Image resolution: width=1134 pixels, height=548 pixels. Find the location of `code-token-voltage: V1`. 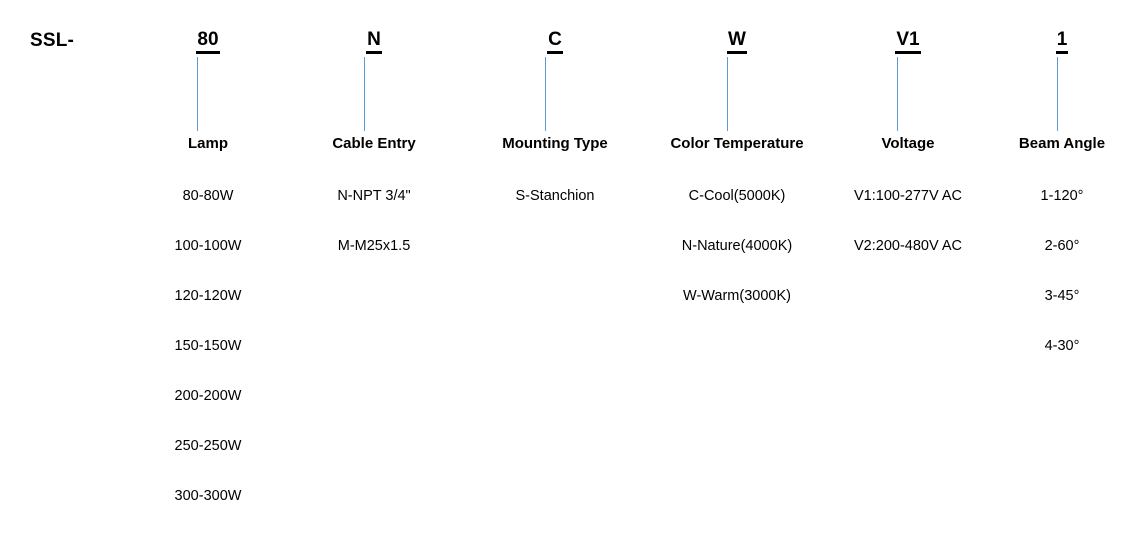

code-token-voltage: V1 is located at coordinates (908, 42).